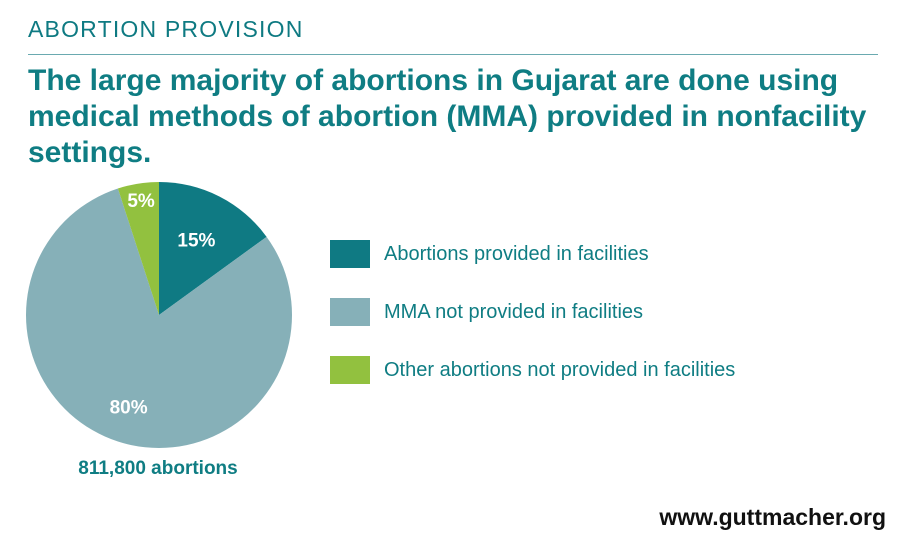  I want to click on header-divider, so click(453, 54).